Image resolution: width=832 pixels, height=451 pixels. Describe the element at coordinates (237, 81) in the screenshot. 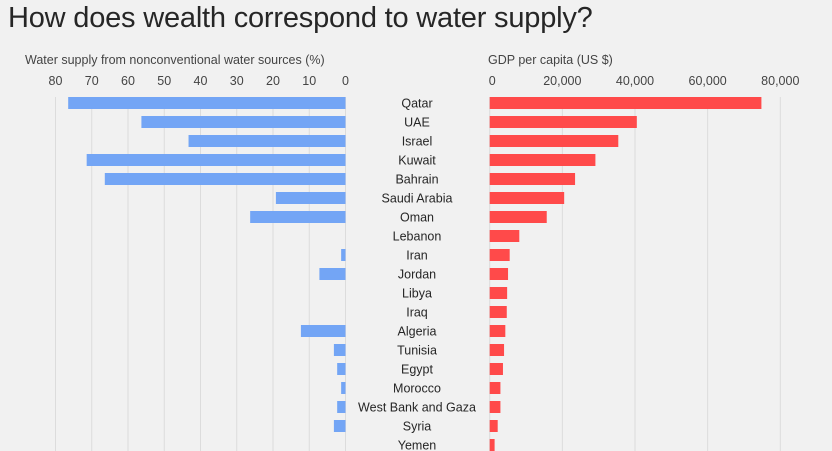

I see `left-tick-label: 30` at that location.